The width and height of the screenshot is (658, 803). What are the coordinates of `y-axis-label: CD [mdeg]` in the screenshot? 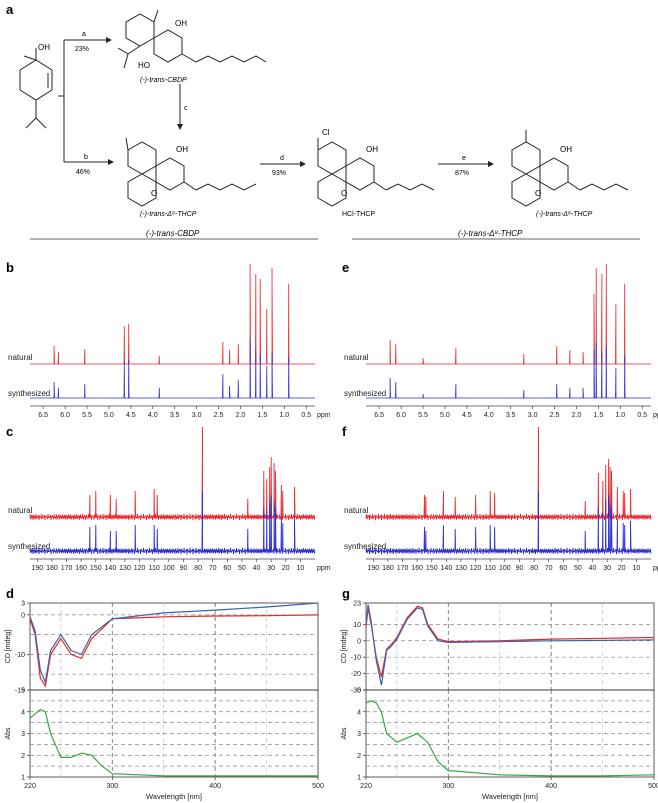 It's located at (344, 647).